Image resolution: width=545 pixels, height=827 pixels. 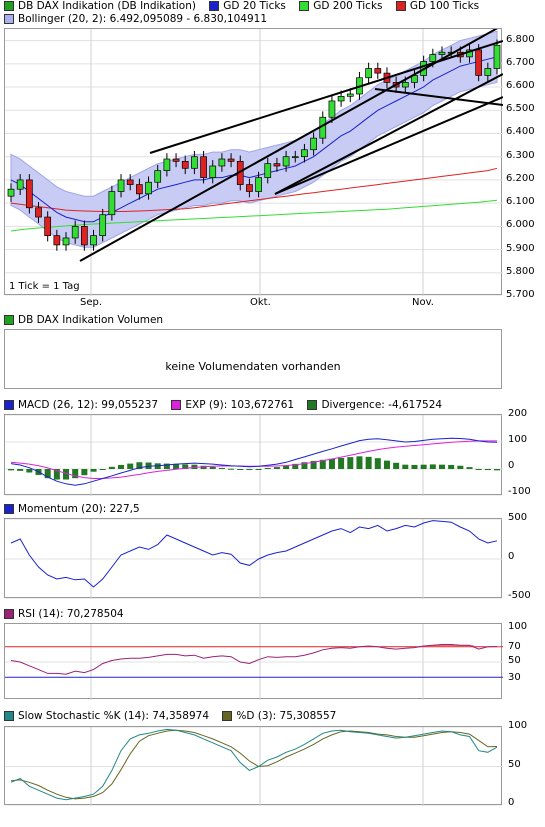 What do you see at coordinates (254, 6) in the screenshot?
I see `legend-label: GD 20 Ticks` at bounding box center [254, 6].